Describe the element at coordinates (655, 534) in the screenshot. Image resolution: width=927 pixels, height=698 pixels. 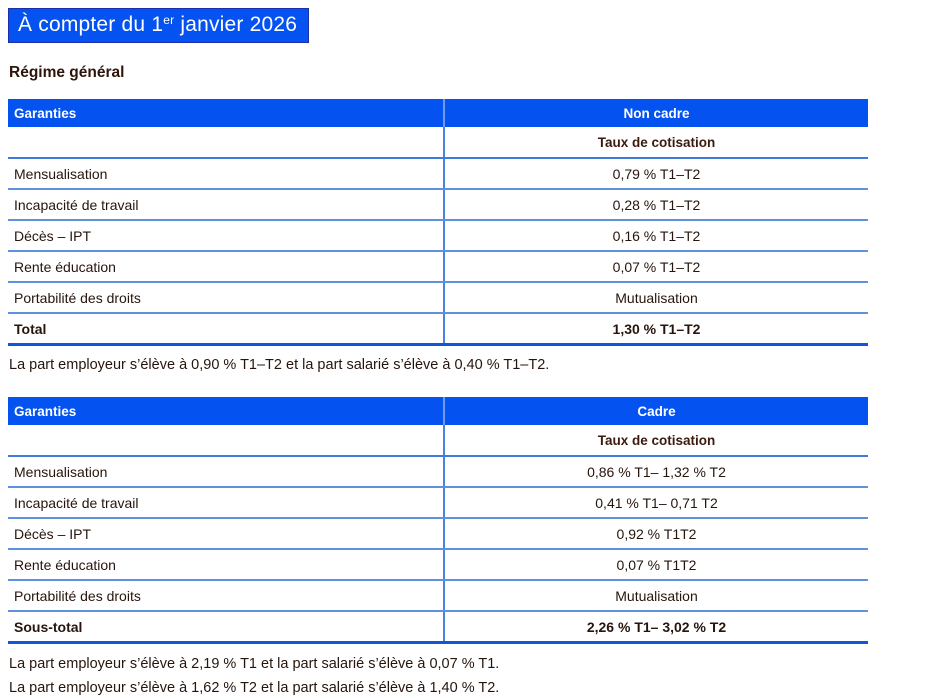
I see `row-value: 0,92 % T1T2` at that location.